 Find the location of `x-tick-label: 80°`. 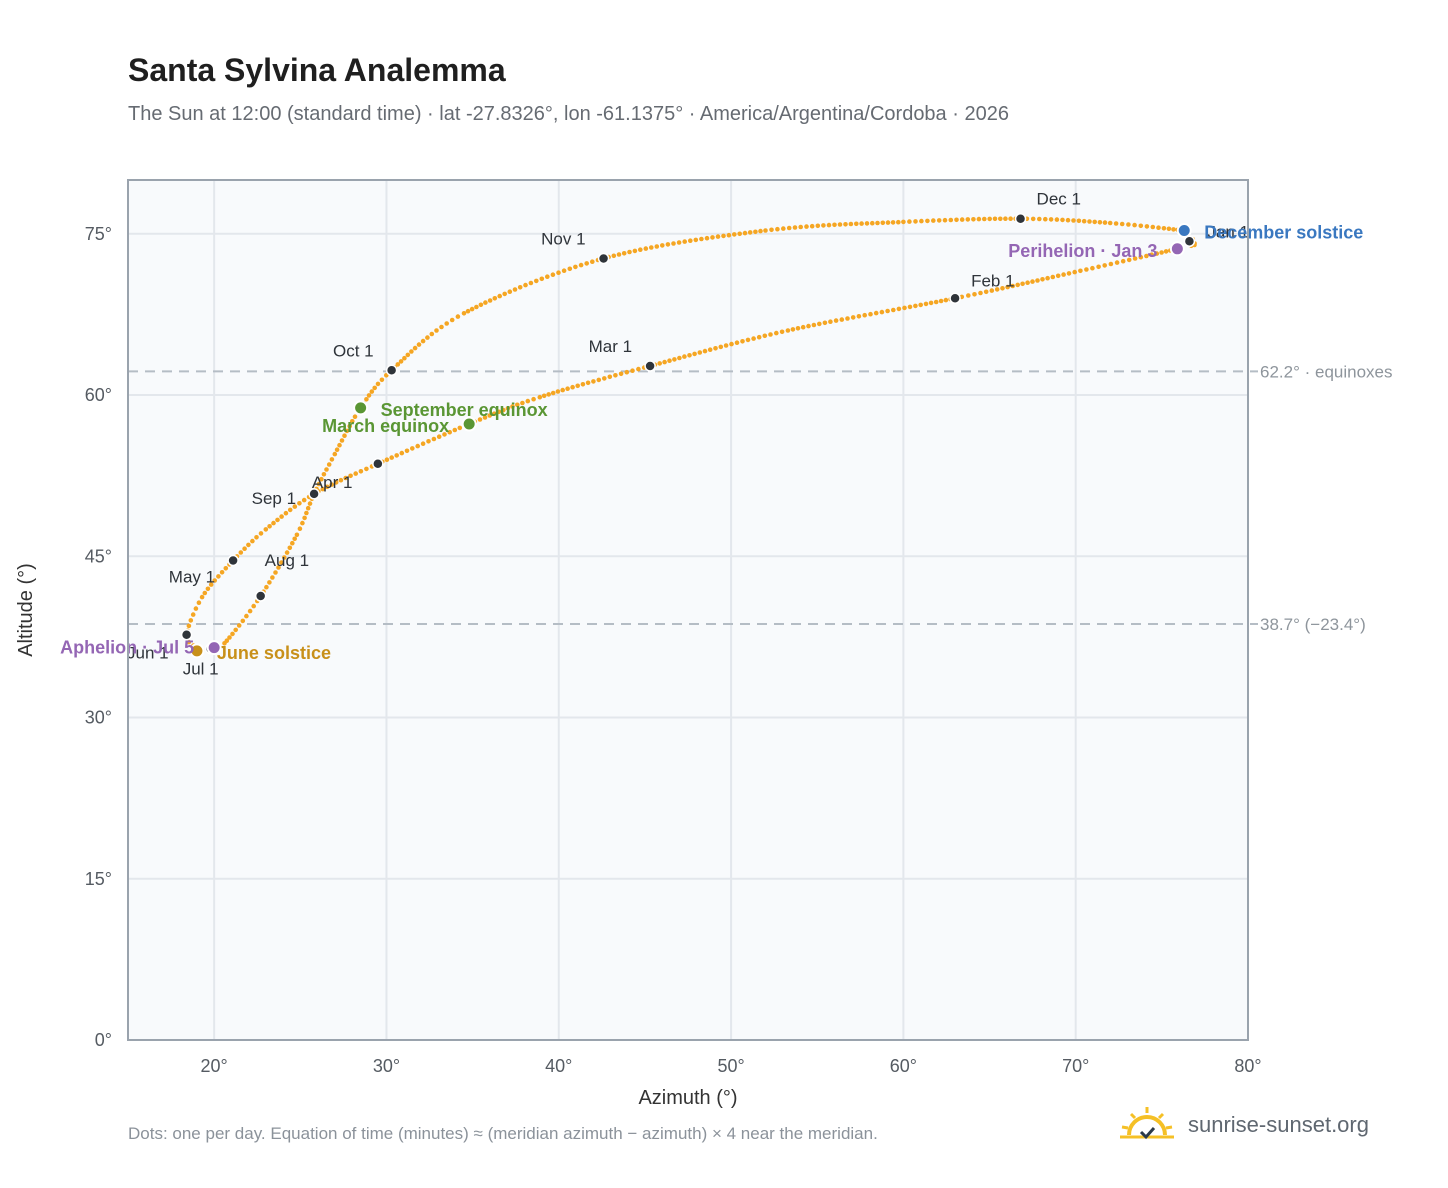

x-tick-label: 80° is located at coordinates (1247, 1066).